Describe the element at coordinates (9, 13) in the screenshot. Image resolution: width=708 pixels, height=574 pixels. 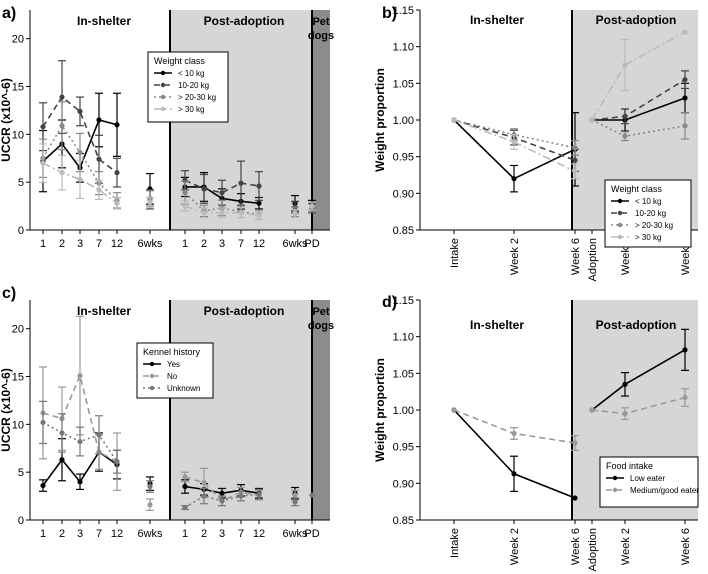
I see `panel-label: a)` at that location.